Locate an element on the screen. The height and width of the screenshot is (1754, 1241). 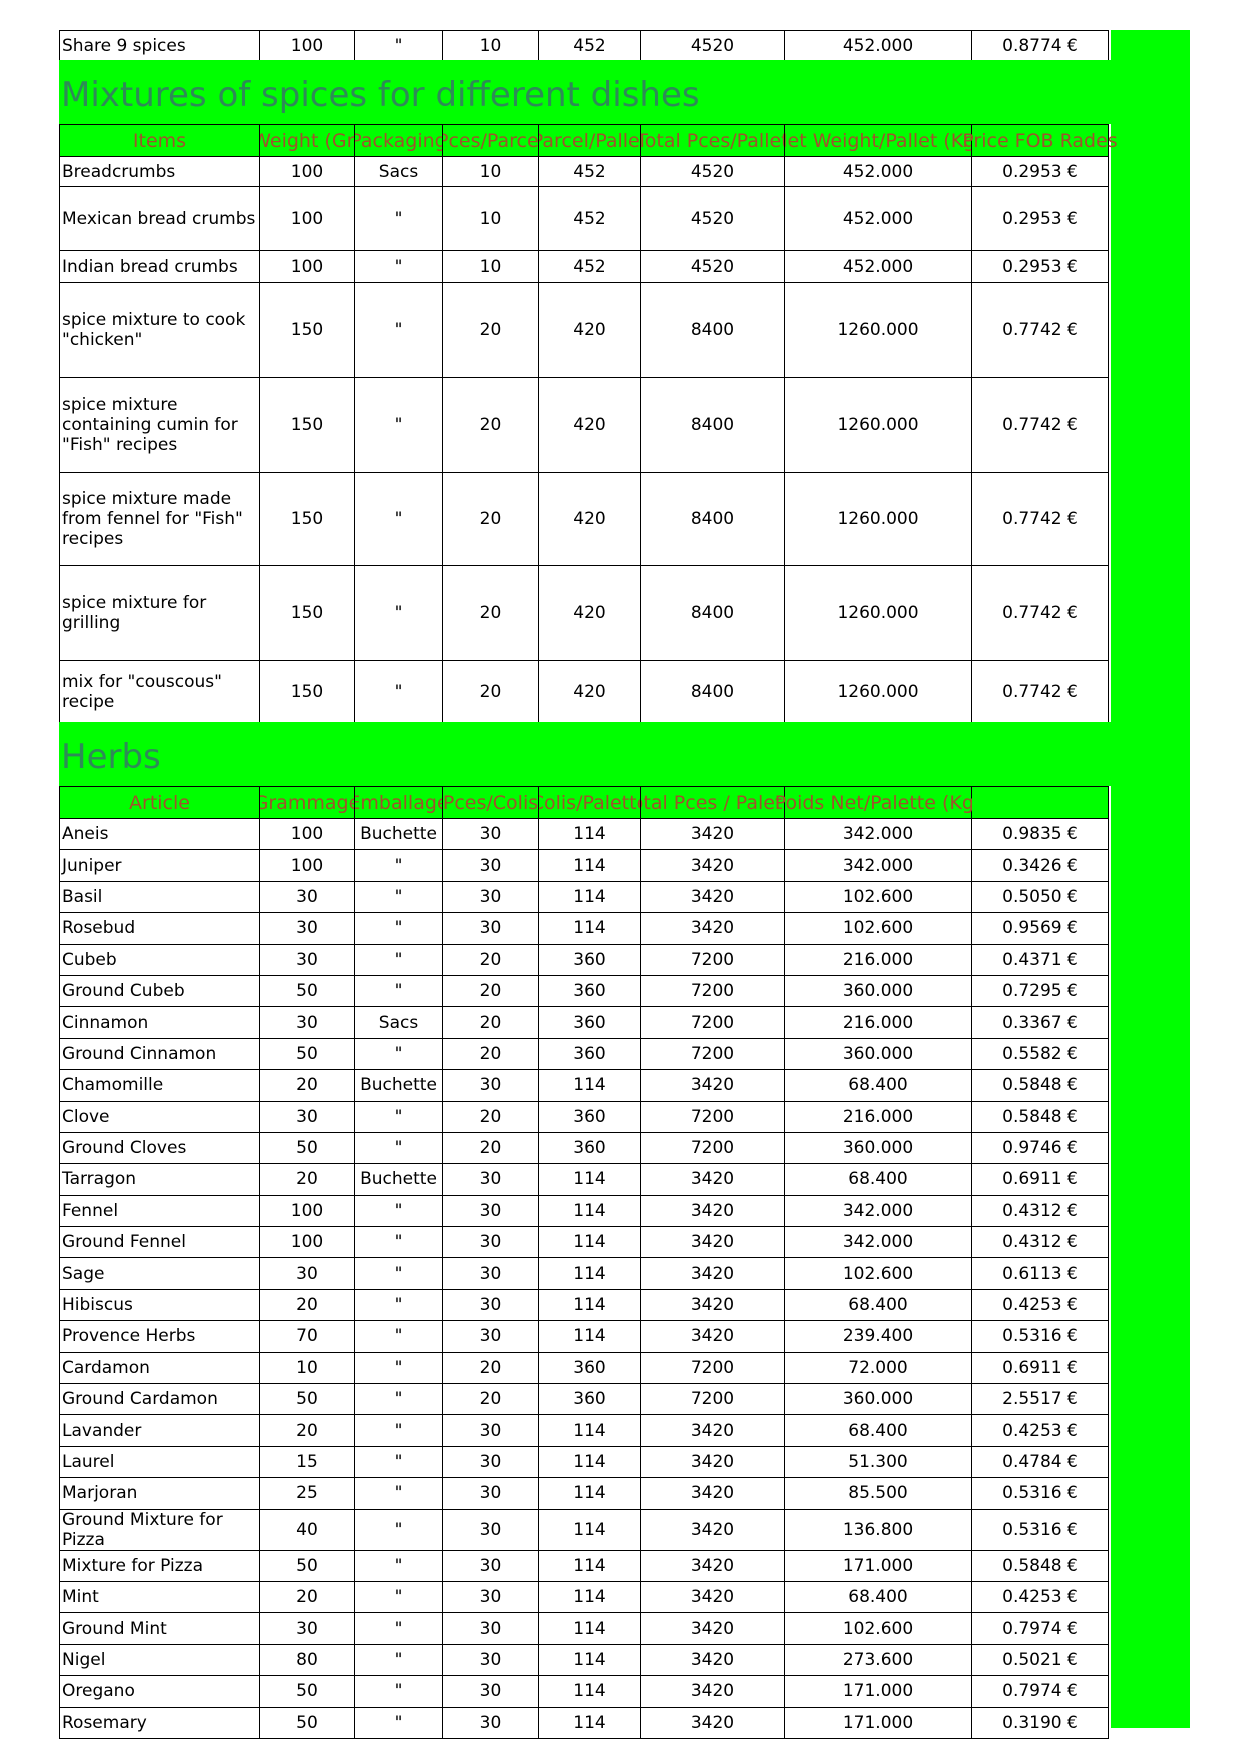
cell-price: 0.9569 € is located at coordinates (1040, 928).